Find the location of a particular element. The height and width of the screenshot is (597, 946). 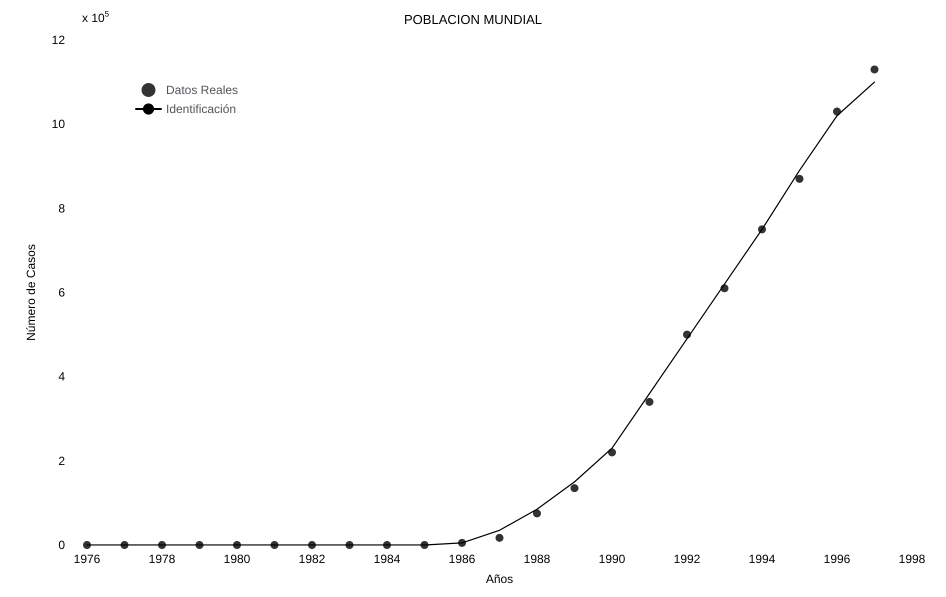

y-axis-title: Número de Casos is located at coordinates (31, 292).